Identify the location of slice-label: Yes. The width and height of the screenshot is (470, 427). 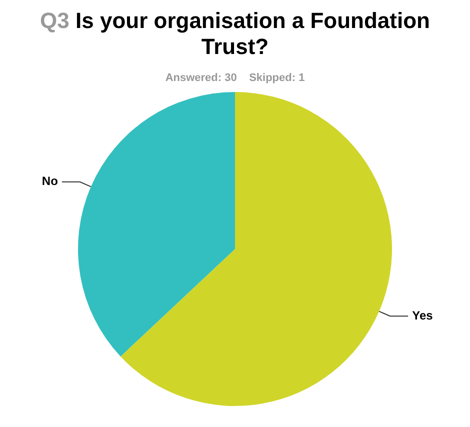
(423, 315).